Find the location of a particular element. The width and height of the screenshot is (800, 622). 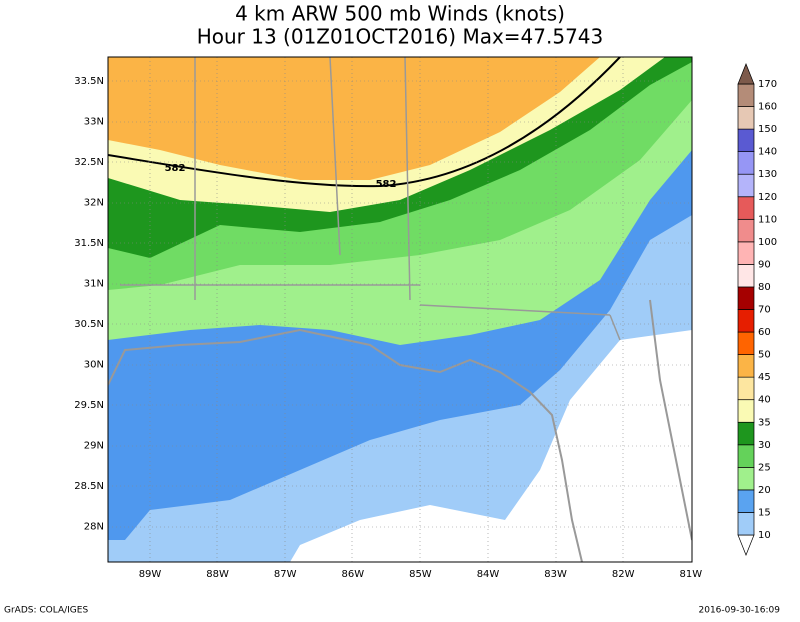

footer-left: GrADS: COLA/IGES is located at coordinates (46, 611).